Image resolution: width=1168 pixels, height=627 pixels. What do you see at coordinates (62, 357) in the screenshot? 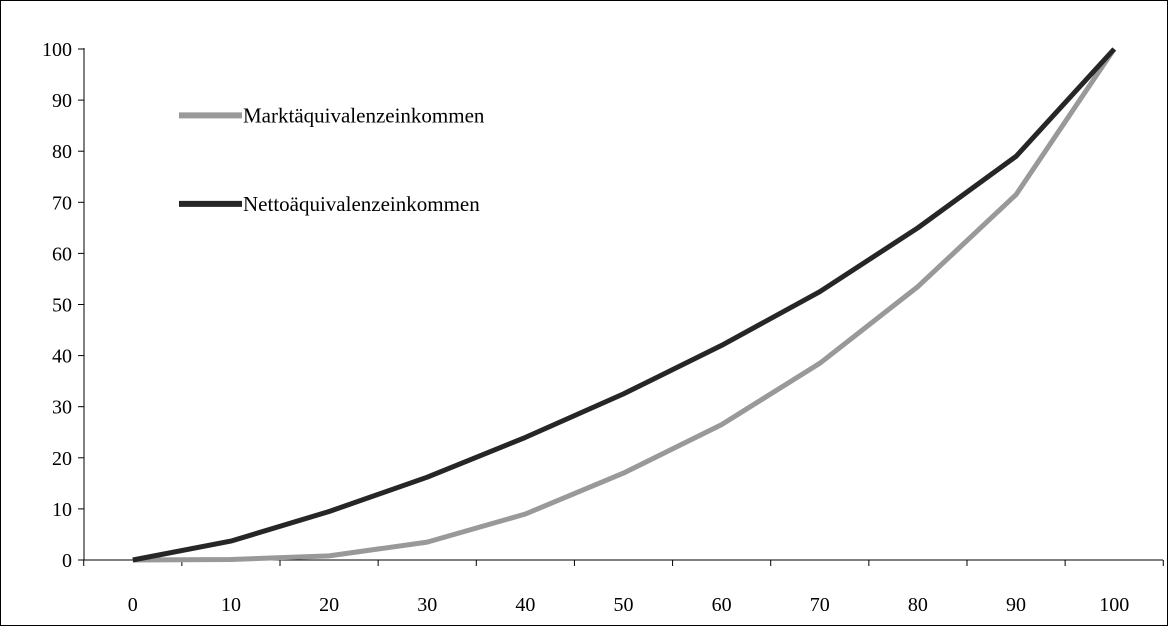
I see `y-tick-label: 40` at bounding box center [62, 357].